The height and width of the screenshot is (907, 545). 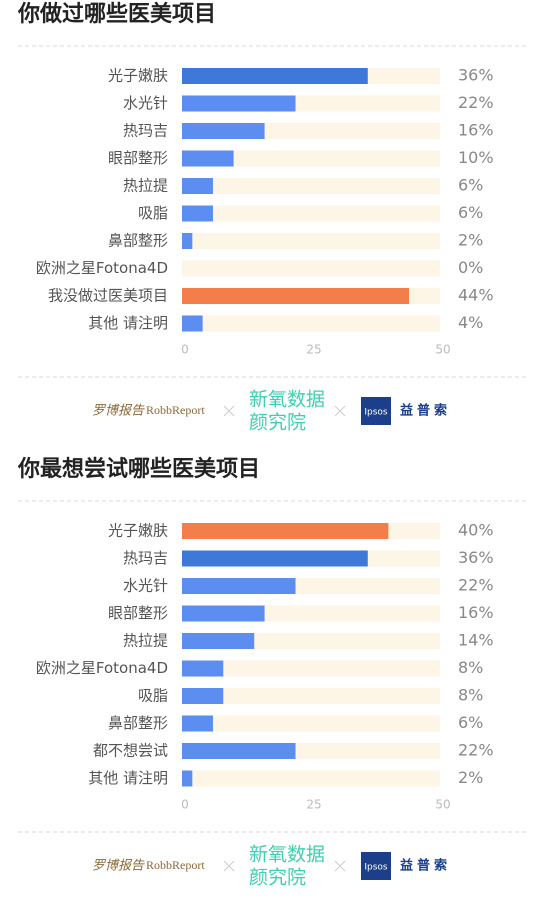 What do you see at coordinates (116, 14) in the screenshot?
I see `chart-title: 你做过哪些医美项目` at bounding box center [116, 14].